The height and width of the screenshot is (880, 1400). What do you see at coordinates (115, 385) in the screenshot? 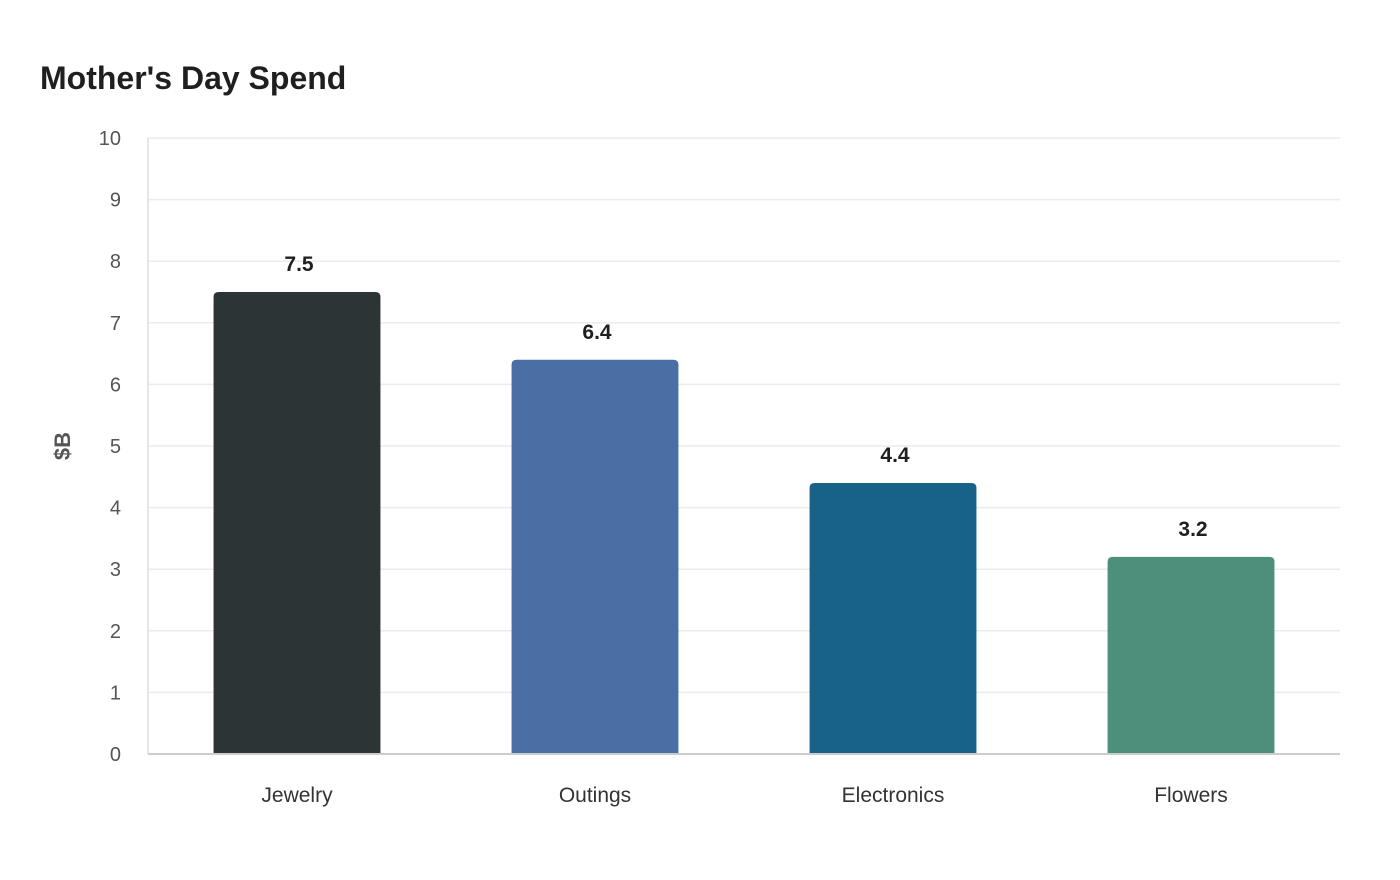
I see `y-tick-label: 6` at bounding box center [115, 385].